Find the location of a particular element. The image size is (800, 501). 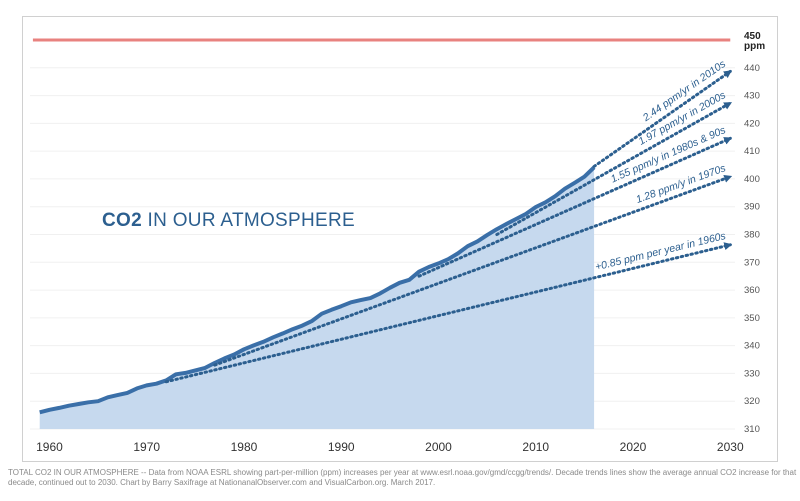

x-axis-ticks: 1960 1970 1980 1990 2000 2010 2020 2030 is located at coordinates (390, 447).